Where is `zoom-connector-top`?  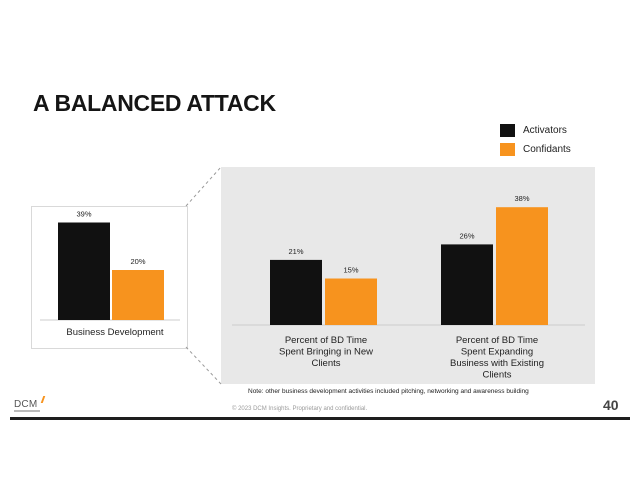 zoom-connector-top is located at coordinates (203, 186).